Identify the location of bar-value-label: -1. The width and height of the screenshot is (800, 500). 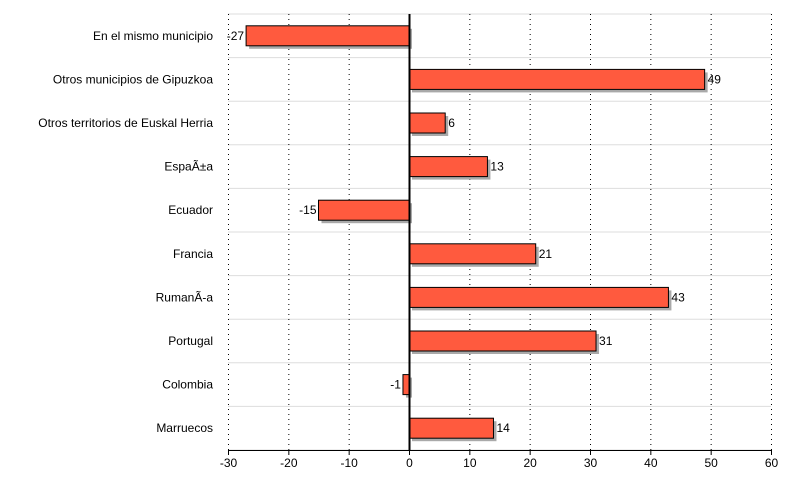
(395, 385).